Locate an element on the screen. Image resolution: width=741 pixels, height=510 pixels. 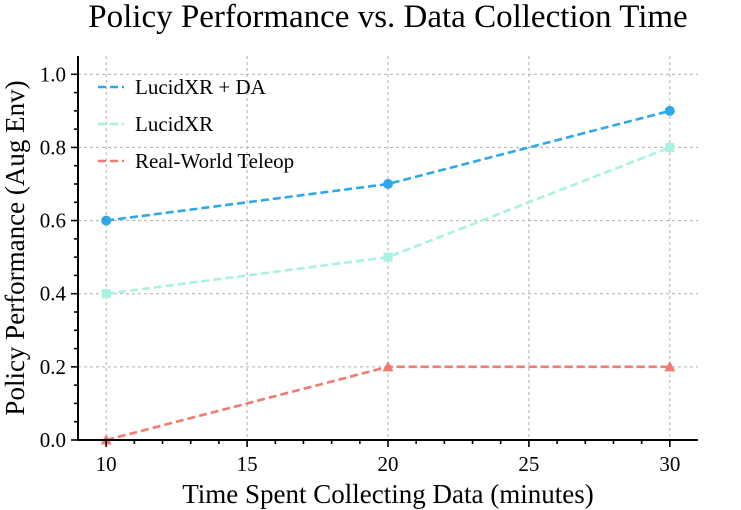
x-tick-label: 30 is located at coordinates (669, 464).